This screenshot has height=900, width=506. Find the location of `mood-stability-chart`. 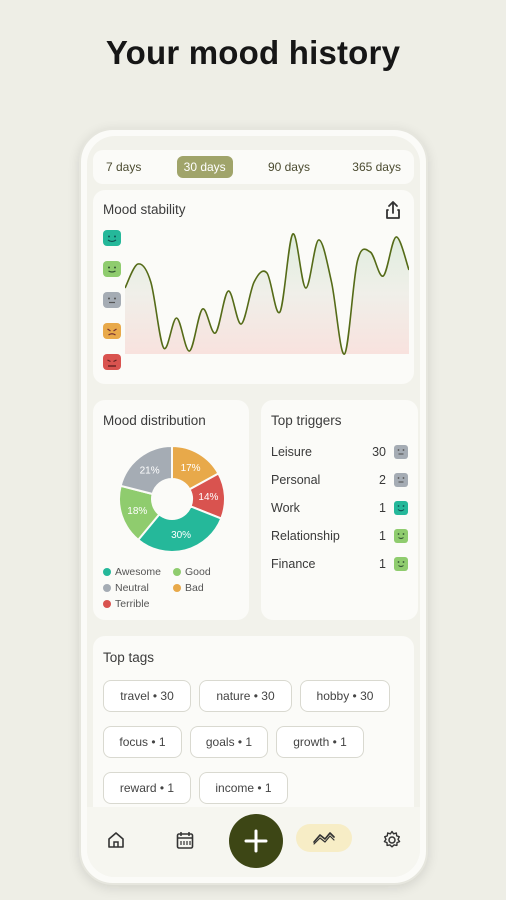

mood-stability-chart is located at coordinates (267, 294).